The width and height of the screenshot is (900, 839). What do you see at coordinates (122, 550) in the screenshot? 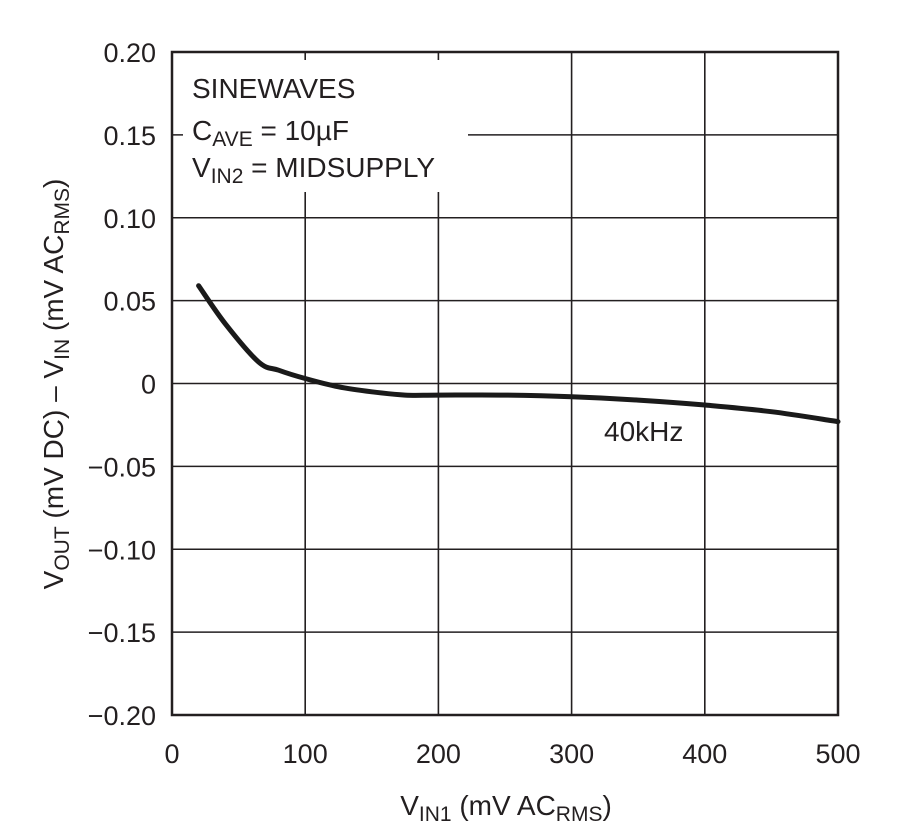
I see `y-tick-label: −0.10` at bounding box center [122, 550].